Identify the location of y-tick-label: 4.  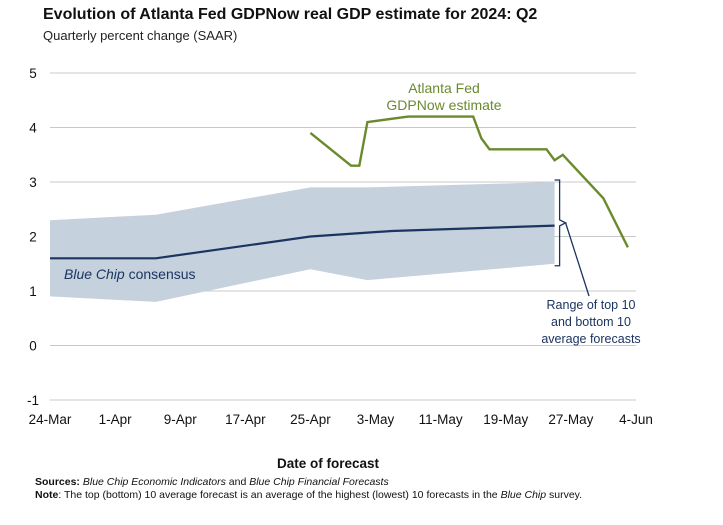
(33, 128).